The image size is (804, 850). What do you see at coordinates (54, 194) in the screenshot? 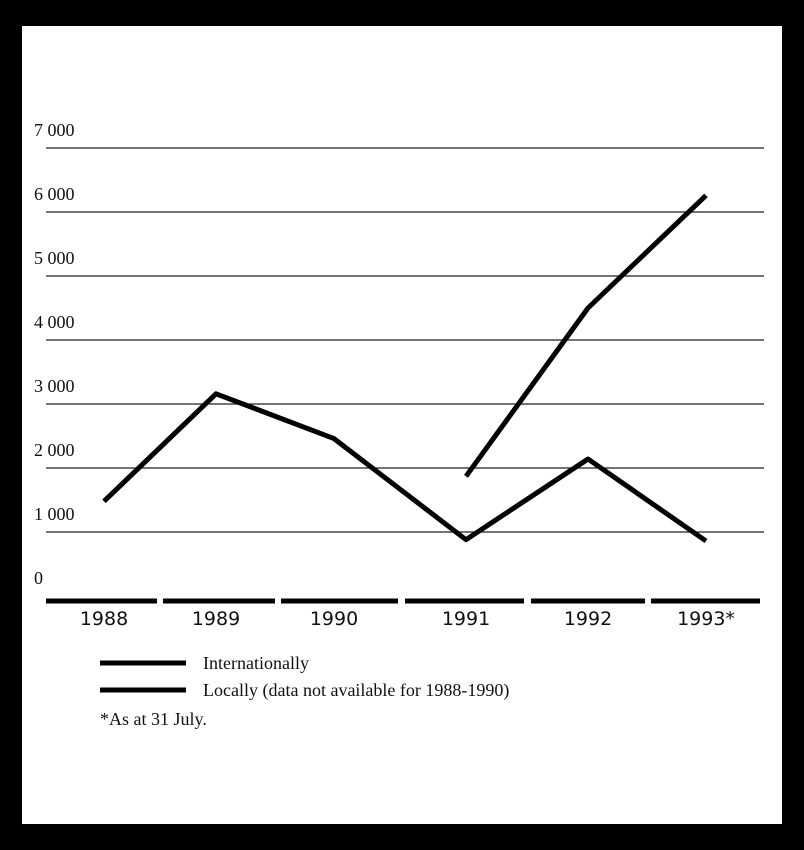
I see `y-tick-label: 6 000` at bounding box center [54, 194].